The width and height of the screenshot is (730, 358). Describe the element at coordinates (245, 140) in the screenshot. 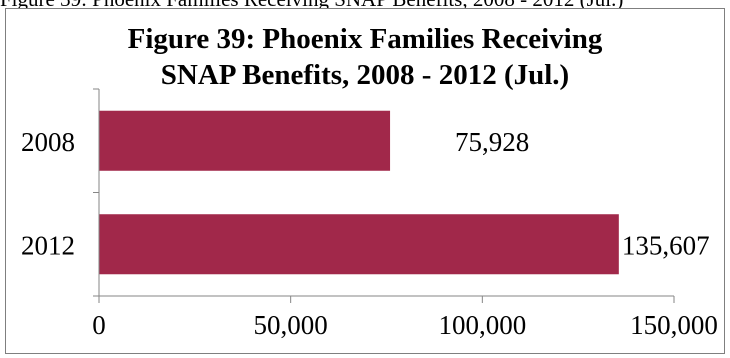

I see `bar-2008` at that location.